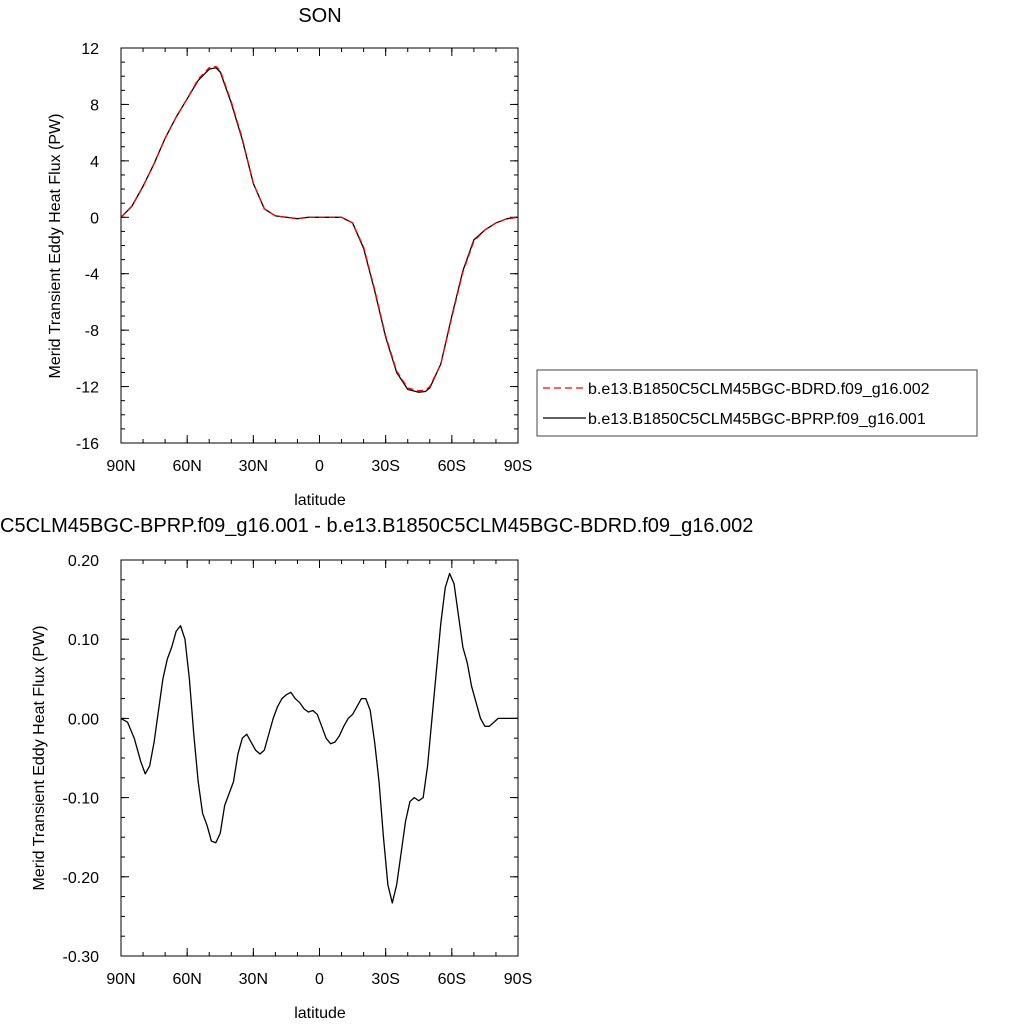  Describe the element at coordinates (757, 419) in the screenshot. I see `legend-label-series-2: b.e13.B1850C5CLM45BGC-BPRP.f09_g16.001` at that location.